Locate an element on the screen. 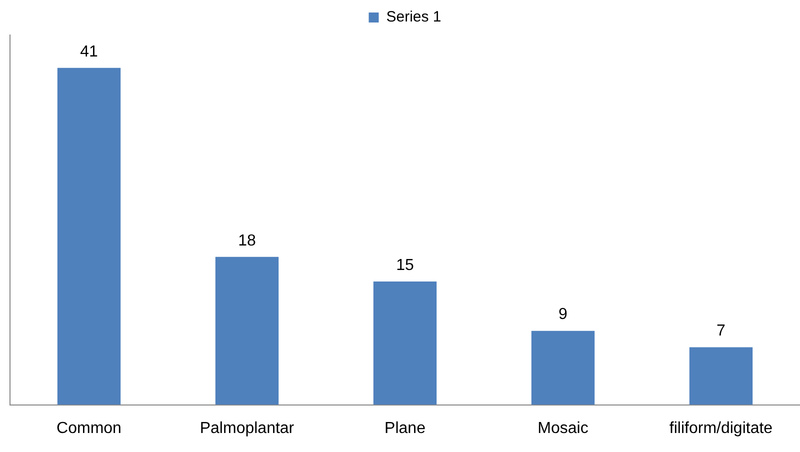 This screenshot has height=452, width=800. x-tick-label: Mosaic is located at coordinates (563, 428).